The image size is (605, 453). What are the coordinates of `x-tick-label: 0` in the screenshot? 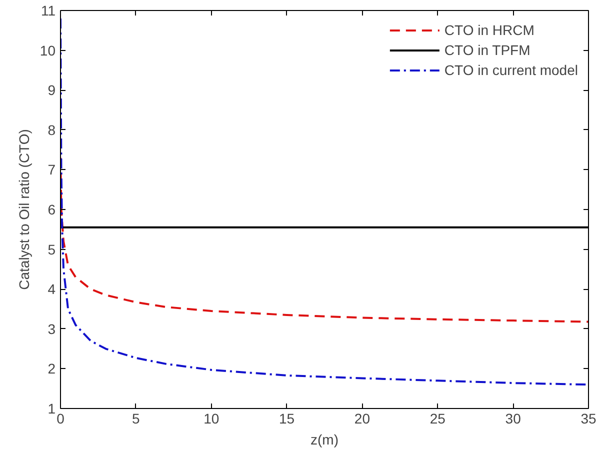 It's located at (60, 418).